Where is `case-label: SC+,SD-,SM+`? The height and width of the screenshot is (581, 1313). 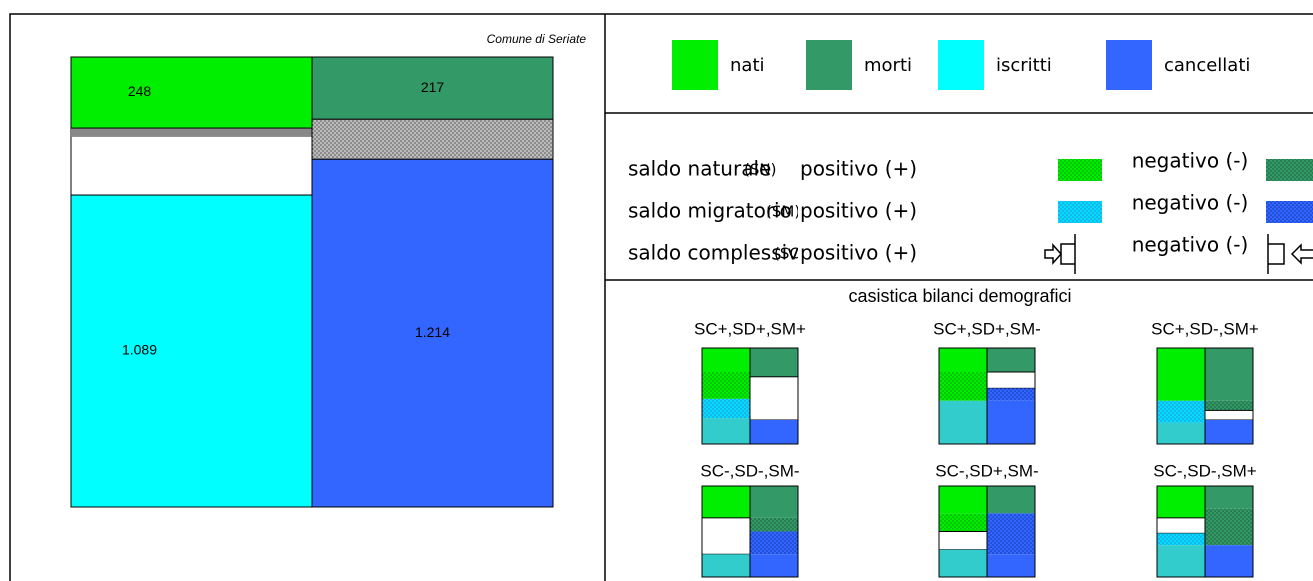
case-label: SC+,SD-,SM+ is located at coordinates (1205, 328).